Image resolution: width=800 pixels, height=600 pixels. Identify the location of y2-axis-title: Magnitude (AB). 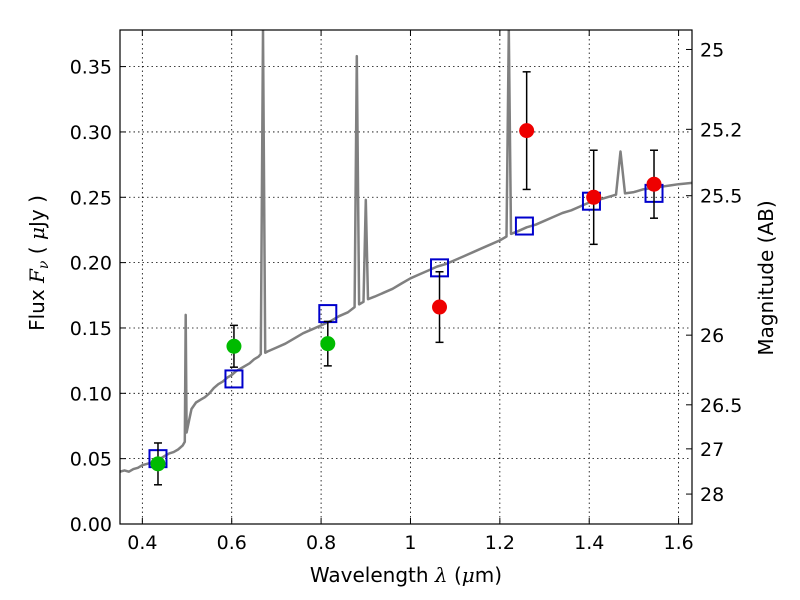
(766, 277).